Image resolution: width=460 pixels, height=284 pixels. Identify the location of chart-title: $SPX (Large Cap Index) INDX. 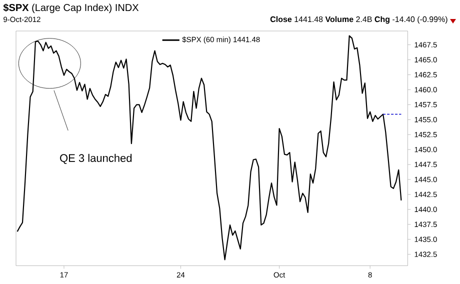
(71, 9).